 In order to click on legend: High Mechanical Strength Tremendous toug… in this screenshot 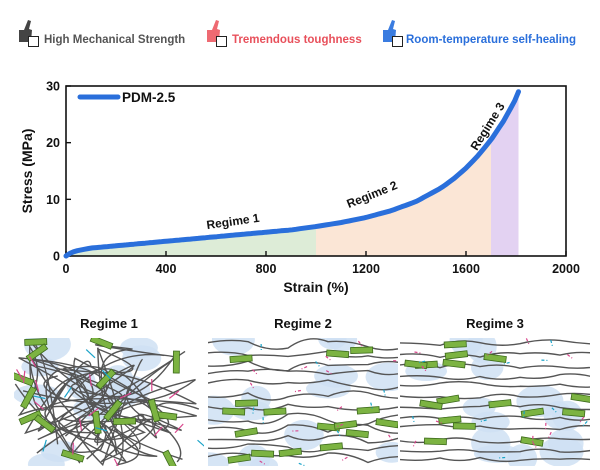, I will do `click(300, 31)`.